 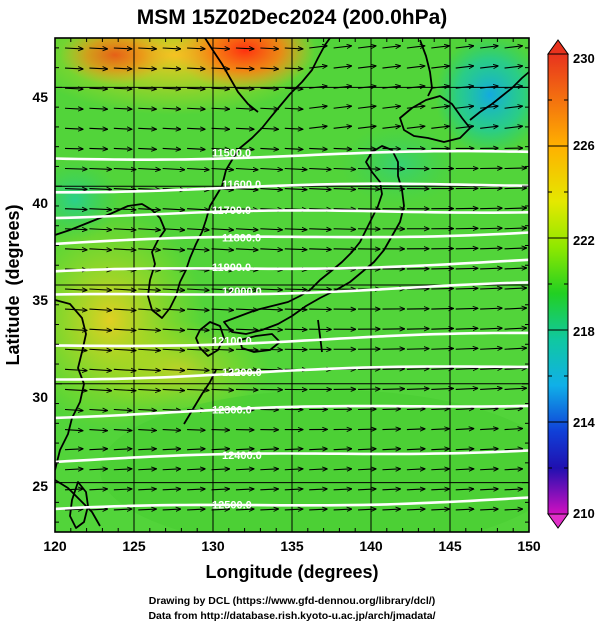 What do you see at coordinates (242, 292) in the screenshot?
I see `height-contour-label: 12000.0` at bounding box center [242, 292].